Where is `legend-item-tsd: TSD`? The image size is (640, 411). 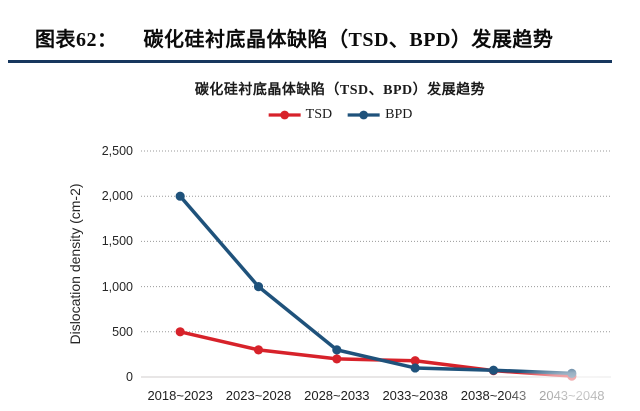
legend-item-tsd: TSD is located at coordinates (300, 115).